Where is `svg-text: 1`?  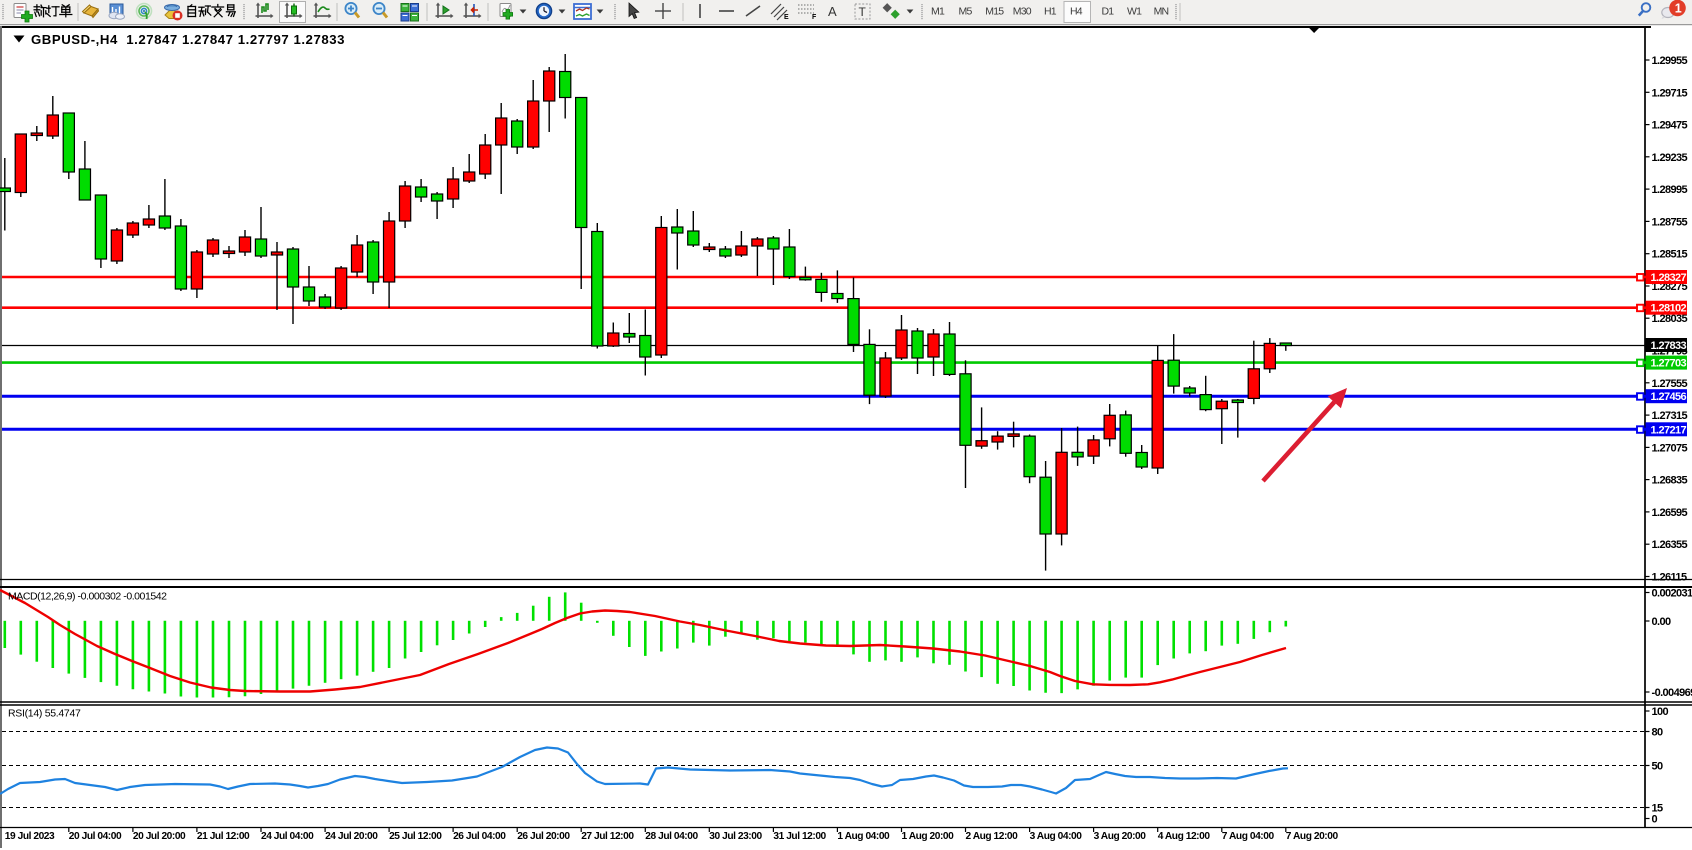
svg-text: 1 is located at coordinates (1678, 8).